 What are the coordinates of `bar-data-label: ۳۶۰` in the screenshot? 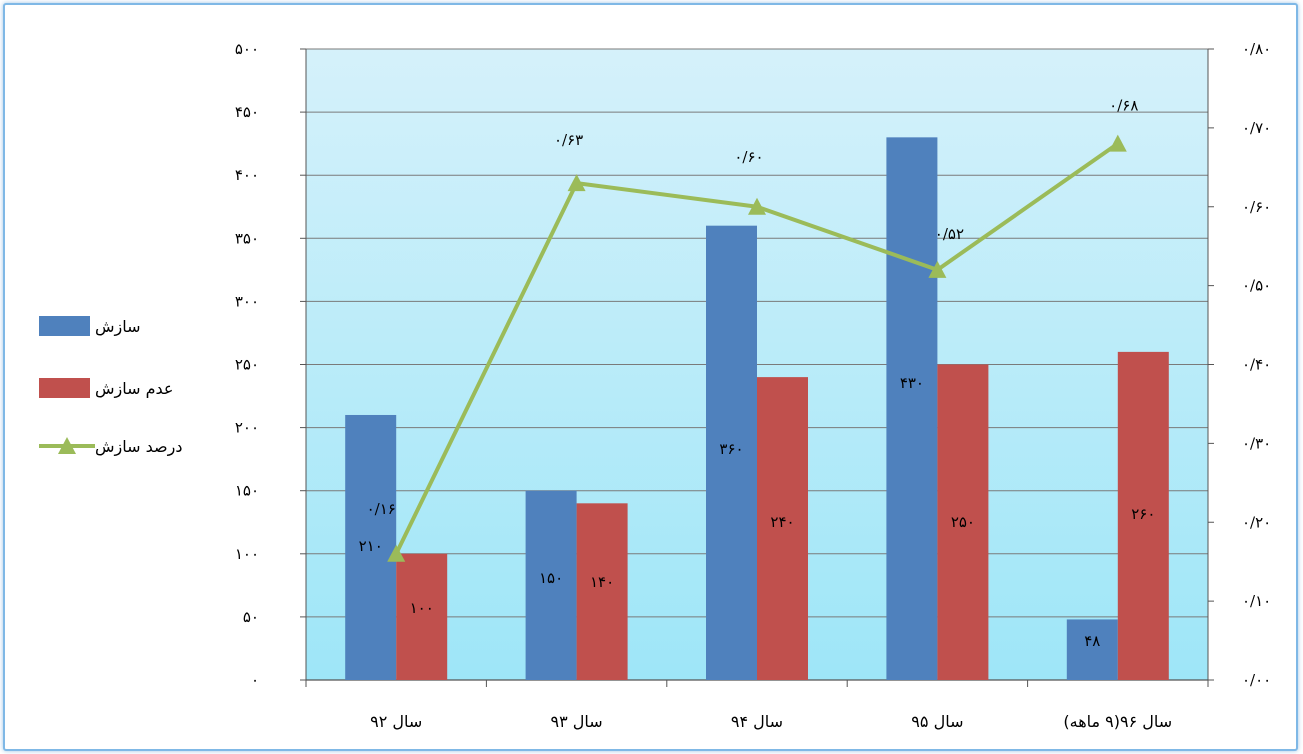 It's located at (731, 449).